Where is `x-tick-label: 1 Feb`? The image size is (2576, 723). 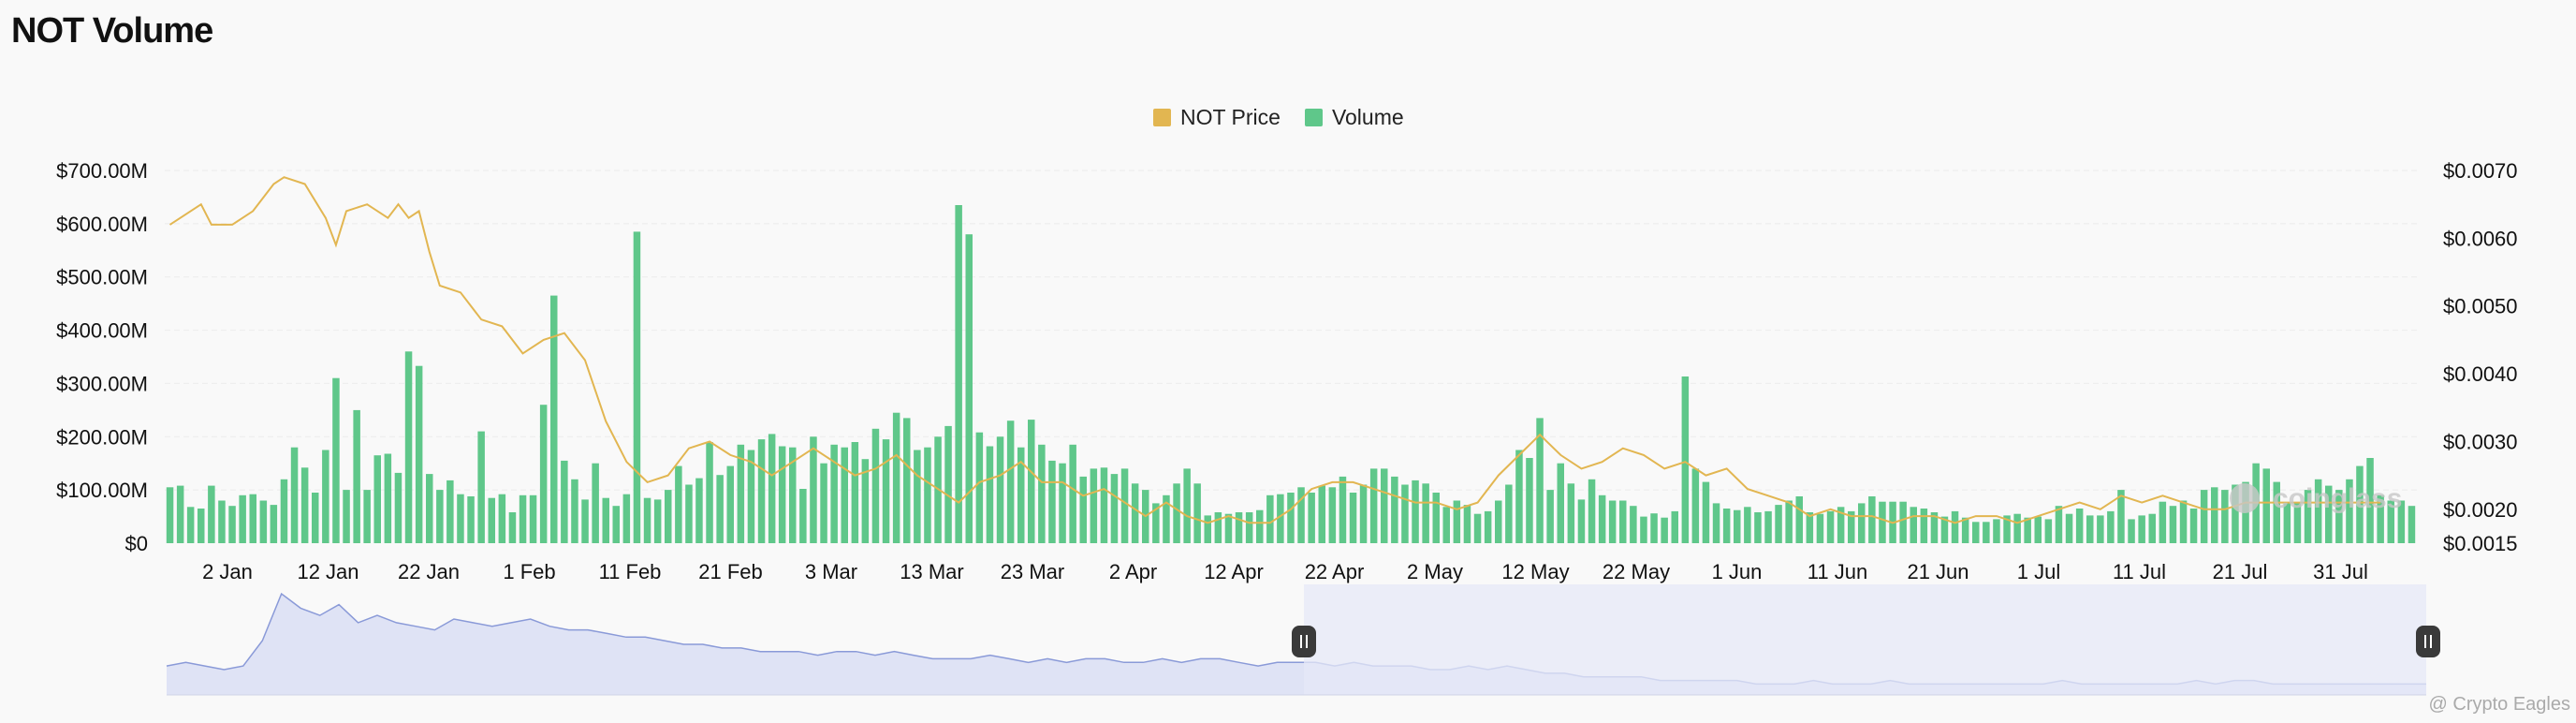
x-tick-label: 1 Feb is located at coordinates (529, 571).